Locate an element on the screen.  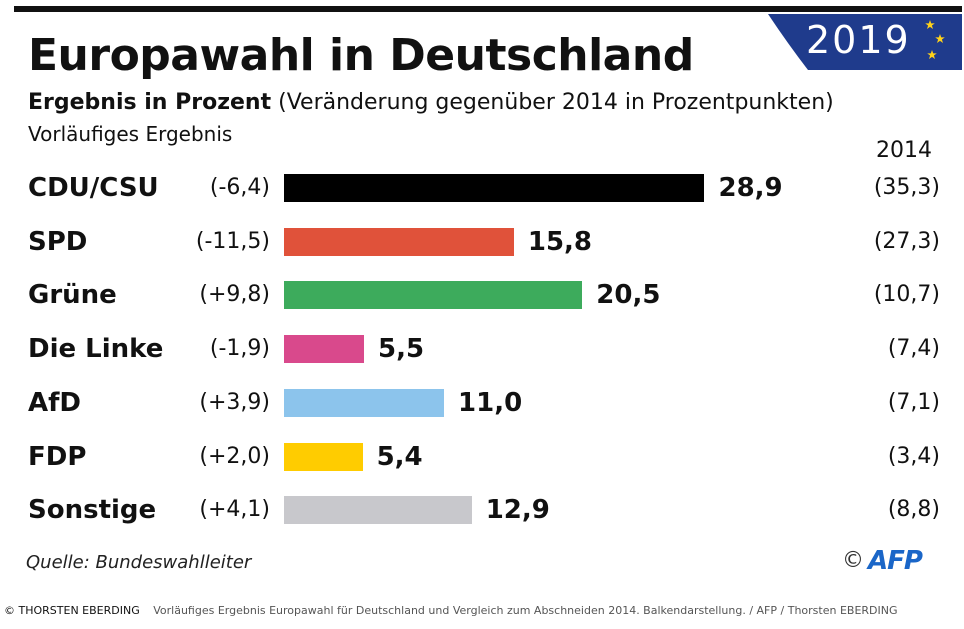
value-label: 20,5 is located at coordinates (628, 295).